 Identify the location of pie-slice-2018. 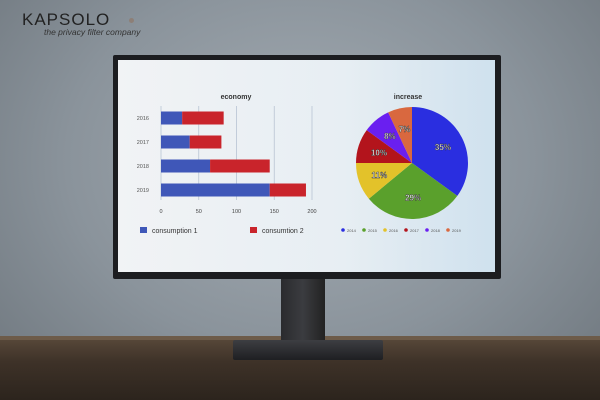
(389, 137).